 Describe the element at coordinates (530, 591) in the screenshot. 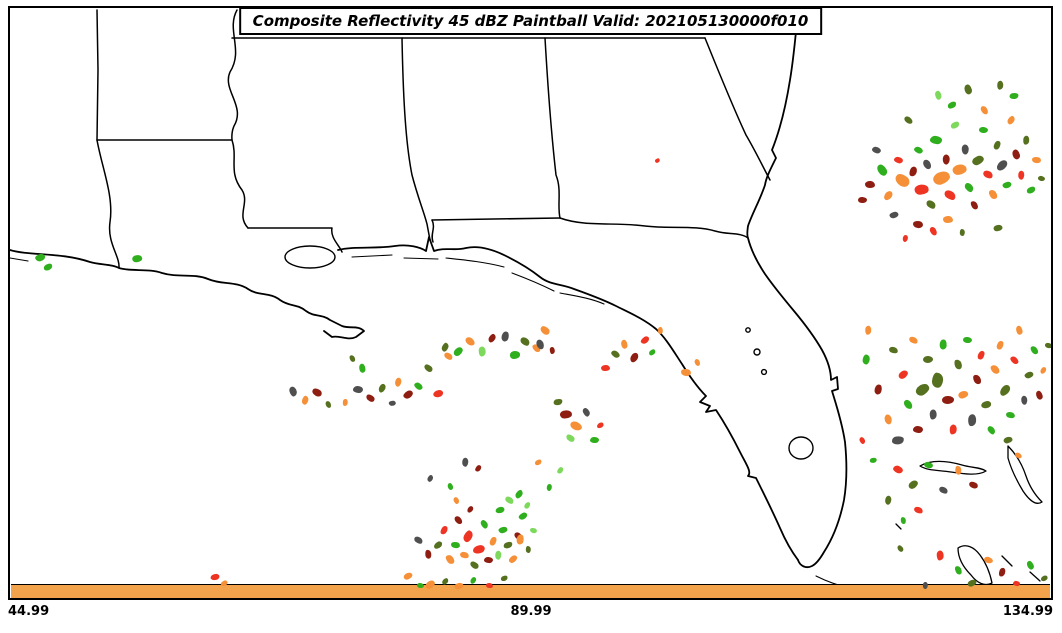

I see `colorbar-strip` at that location.